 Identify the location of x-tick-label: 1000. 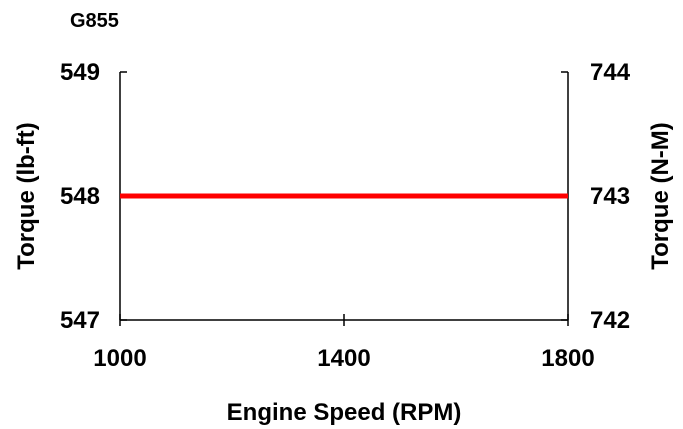
(119, 358).